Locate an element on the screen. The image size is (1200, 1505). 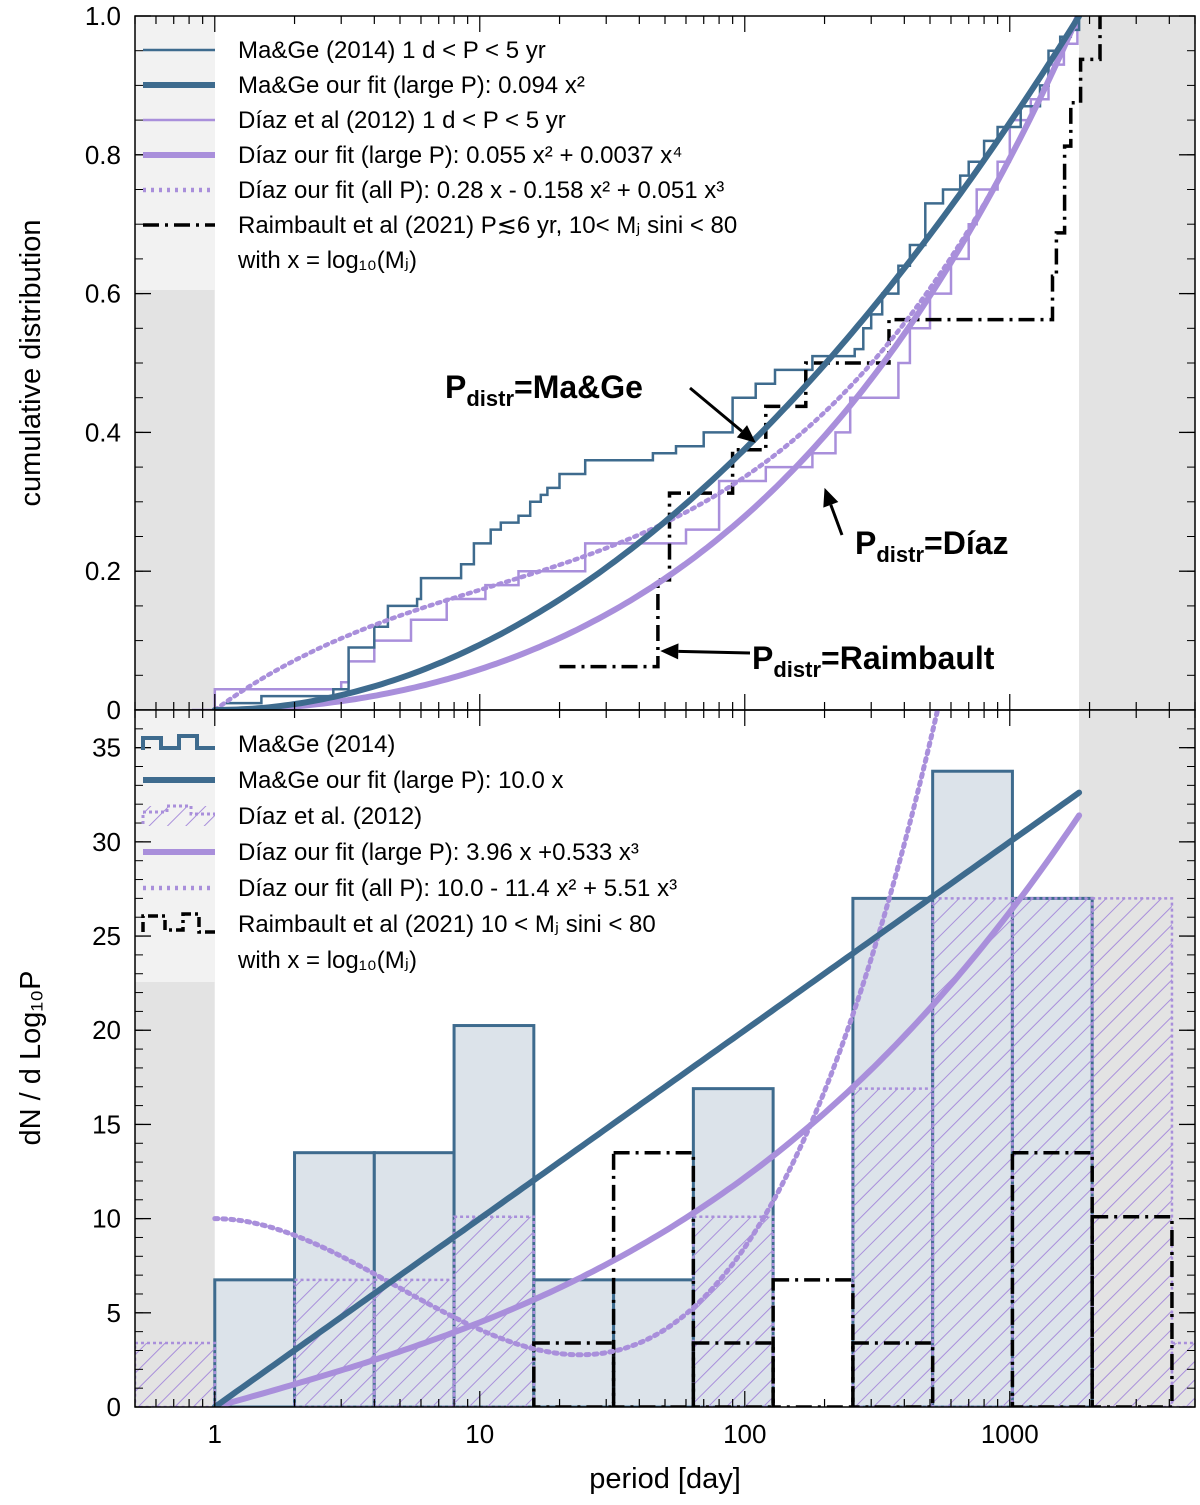
y-tick-label: 10 is located at coordinates (106, 1219).